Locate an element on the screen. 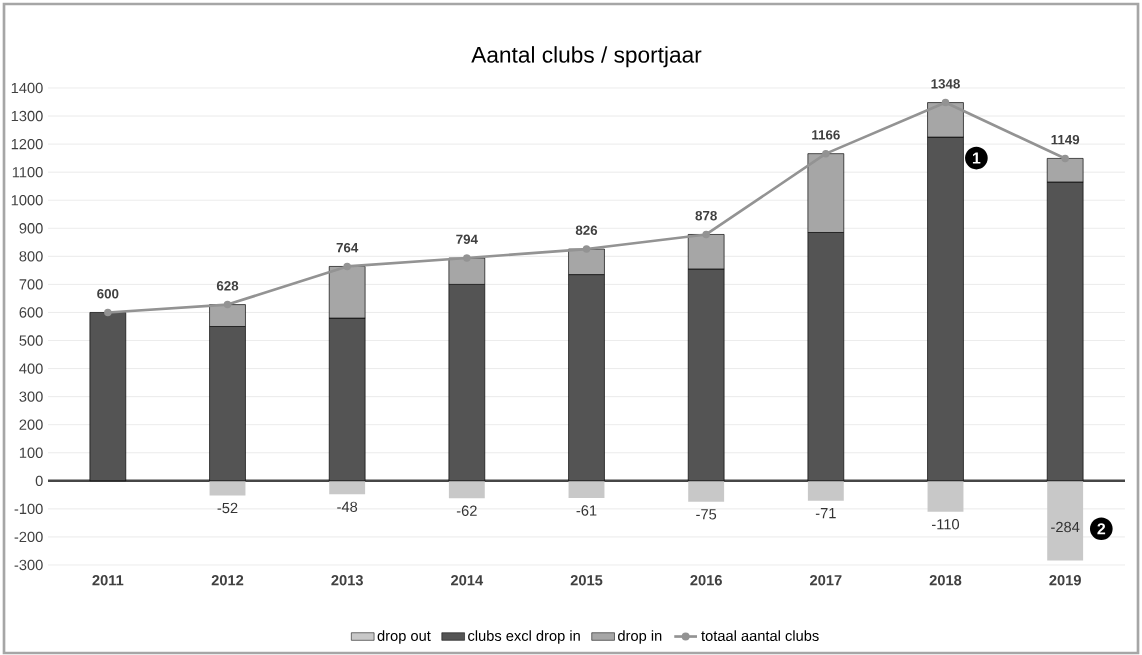  x-tick-label: 2014 is located at coordinates (467, 580).